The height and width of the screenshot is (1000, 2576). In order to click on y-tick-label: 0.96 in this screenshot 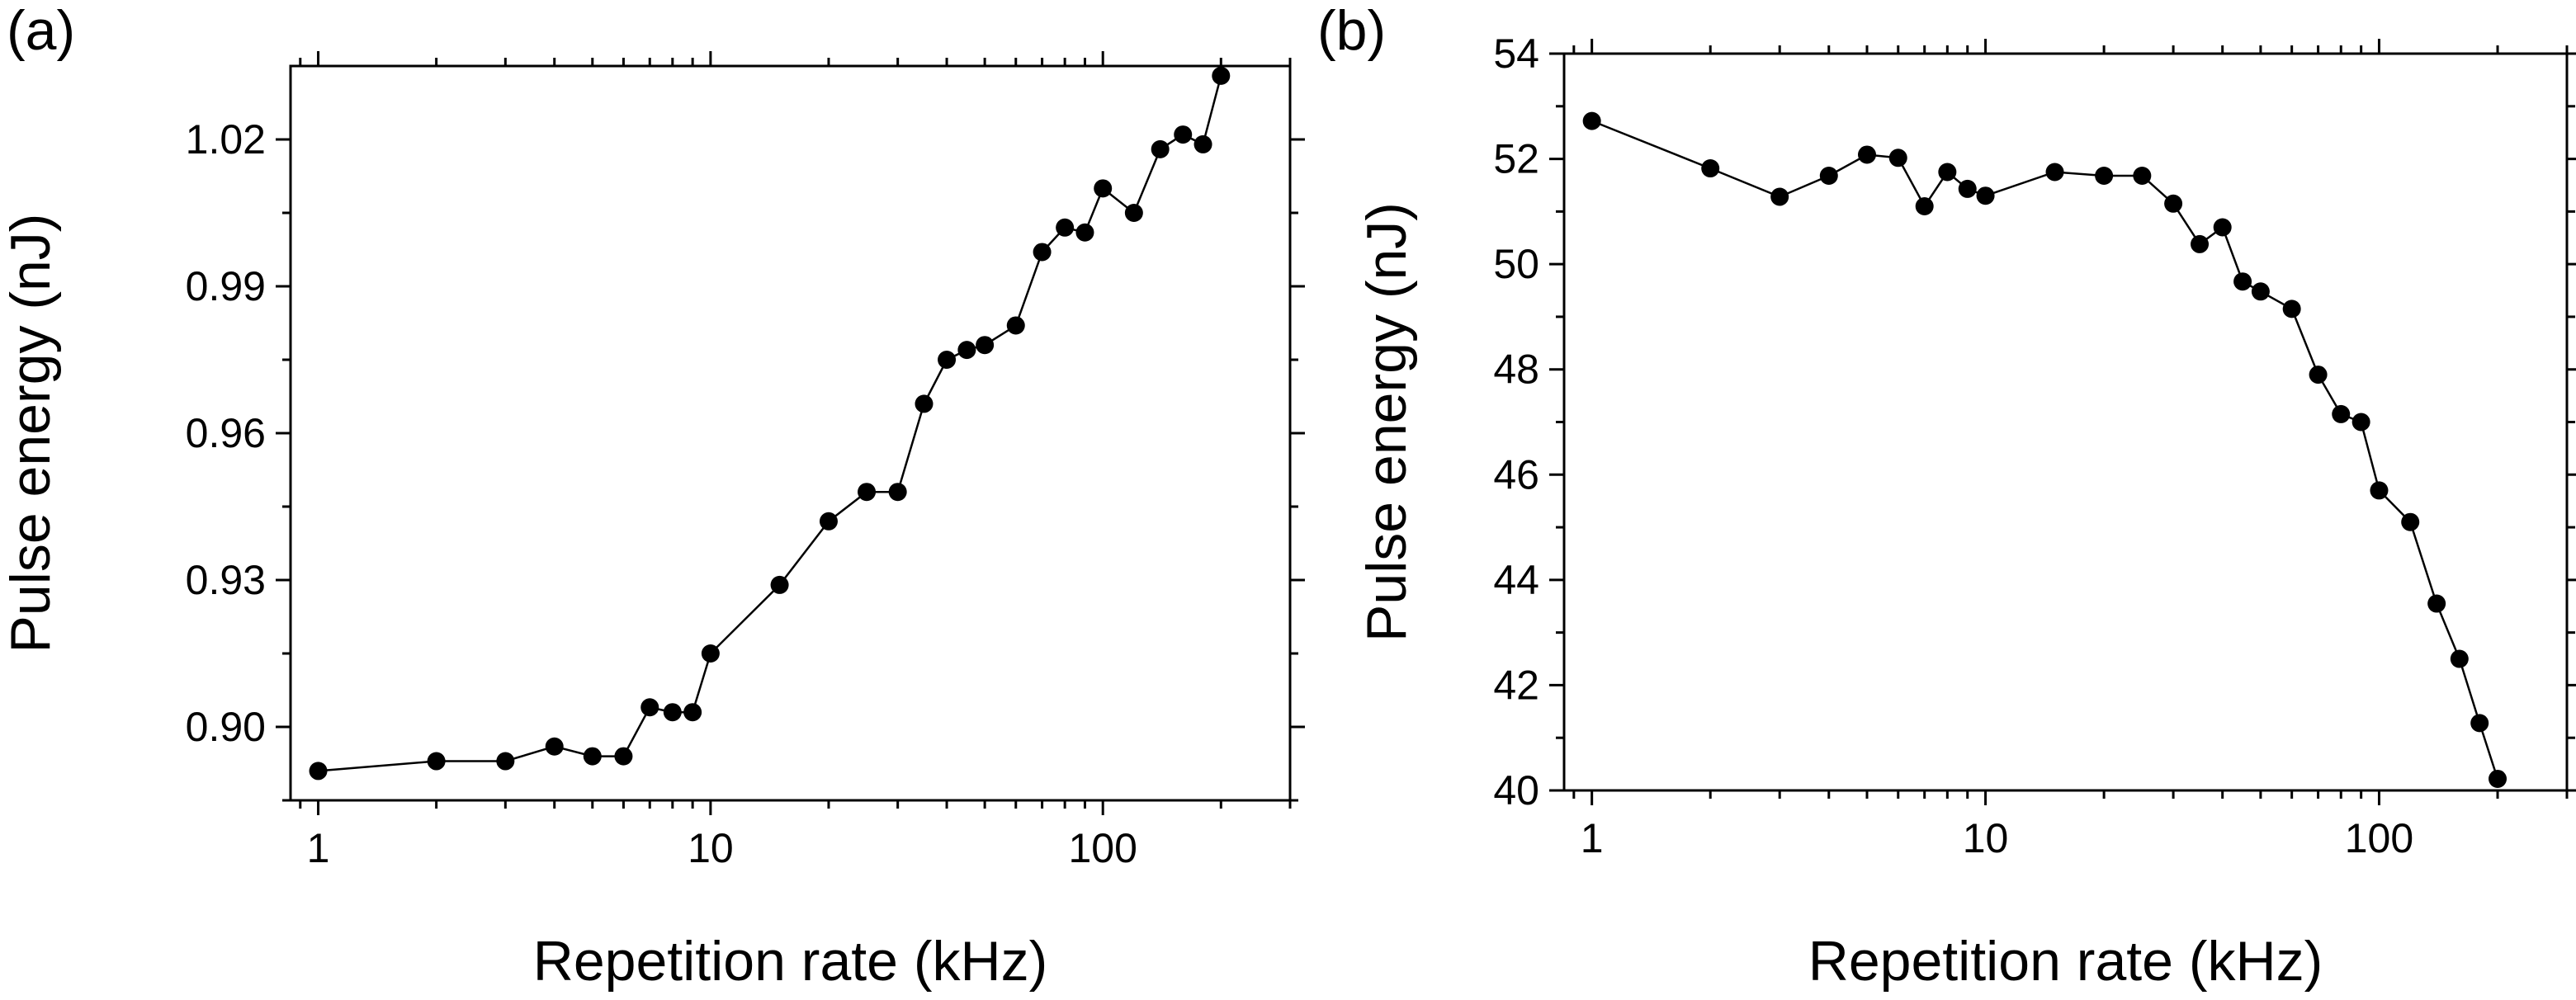, I will do `click(226, 433)`.